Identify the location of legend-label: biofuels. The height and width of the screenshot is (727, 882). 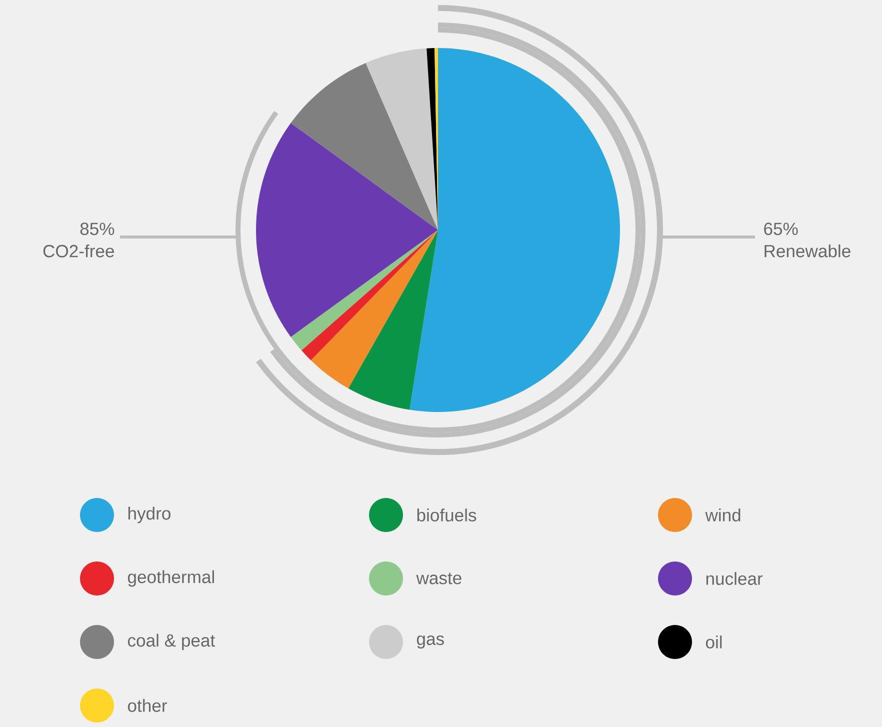
(446, 515).